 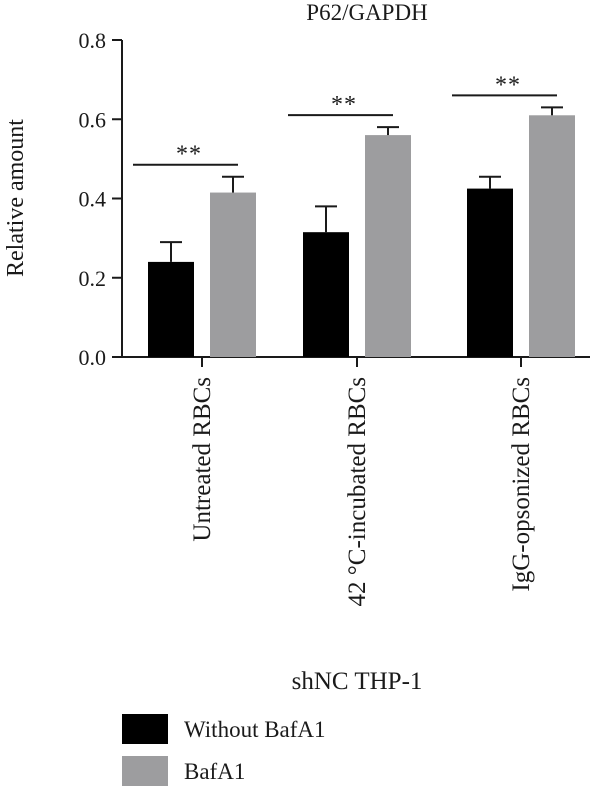 I want to click on y-tick-label: 0.6, so click(x=93, y=119).